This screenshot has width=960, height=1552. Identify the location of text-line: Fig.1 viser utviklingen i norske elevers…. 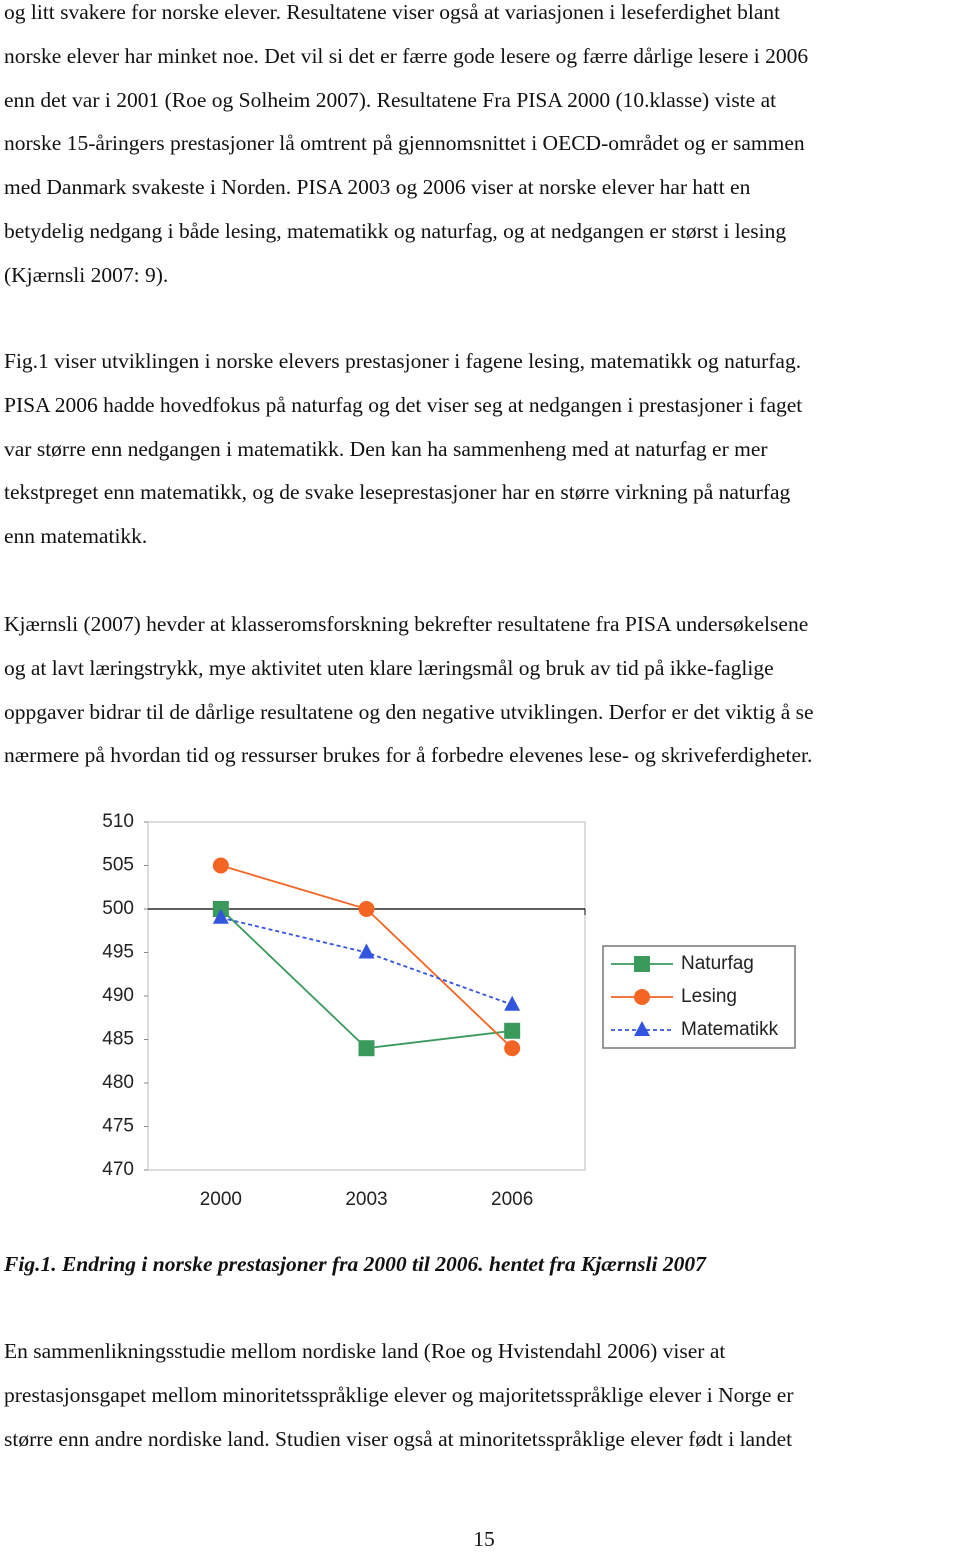
(403, 361).